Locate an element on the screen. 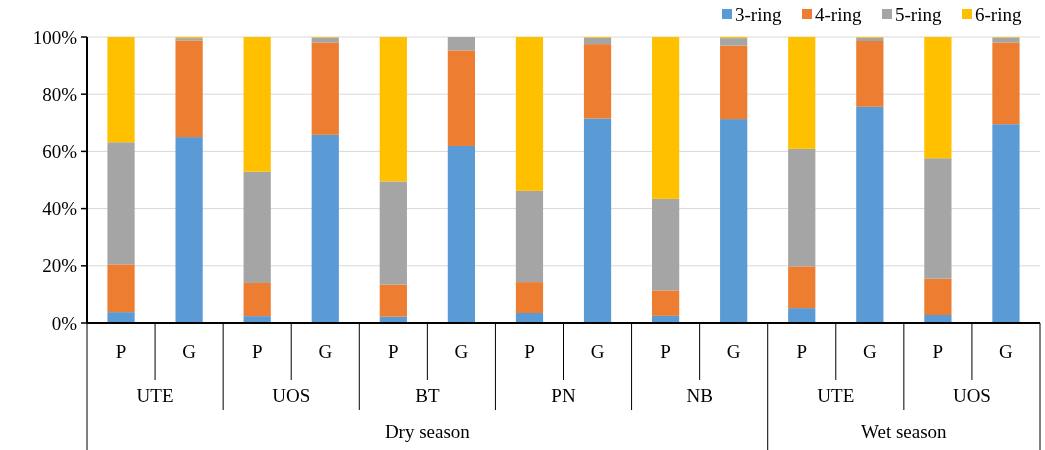  text: Wet season is located at coordinates (904, 431).